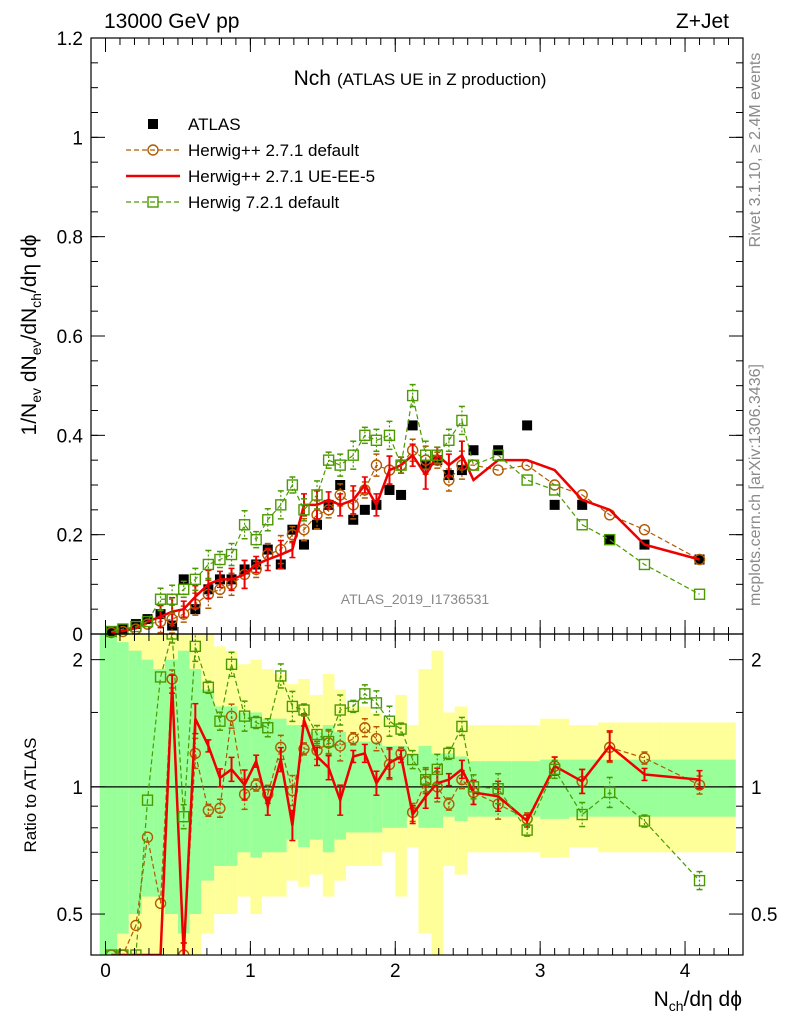  What do you see at coordinates (263, 202) in the screenshot?
I see `legend-label: Herwig 7.2.1 default` at bounding box center [263, 202].